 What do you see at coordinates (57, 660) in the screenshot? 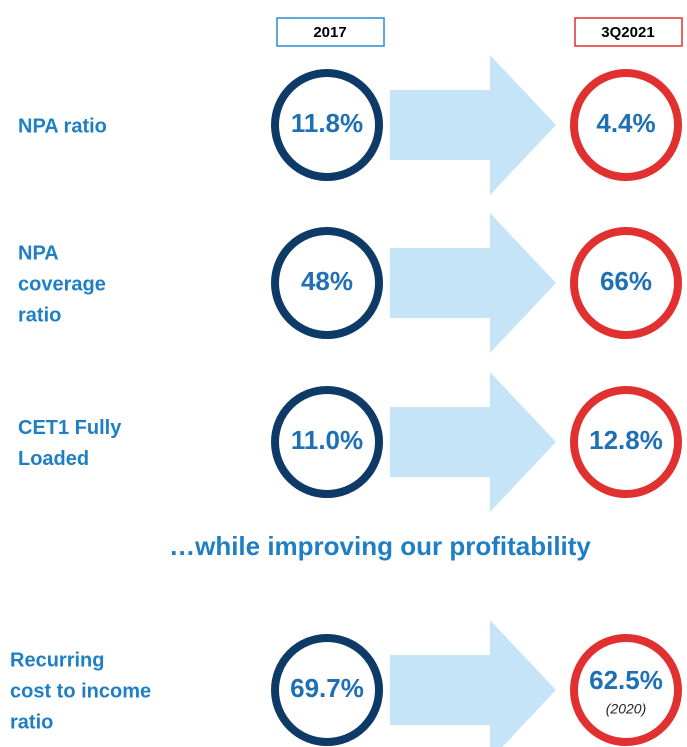
I see `row-label: Recurring` at bounding box center [57, 660].